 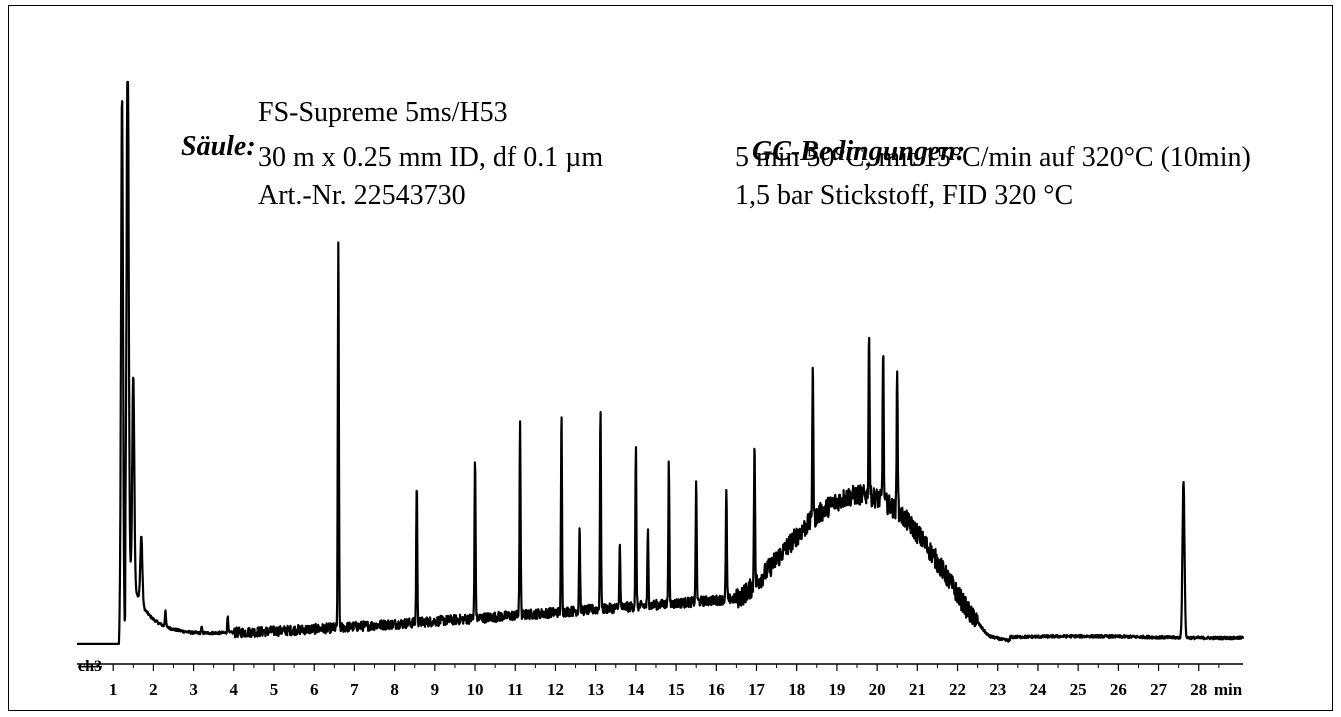 I want to click on x-tick-label-23: 23, so click(x=997, y=689).